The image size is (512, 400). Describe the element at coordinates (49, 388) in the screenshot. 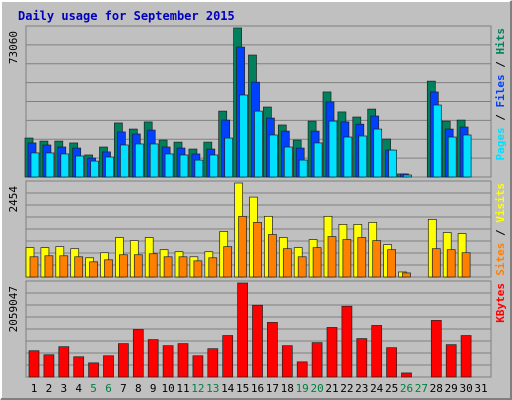

I see `x-tick-label: 2` at that location.